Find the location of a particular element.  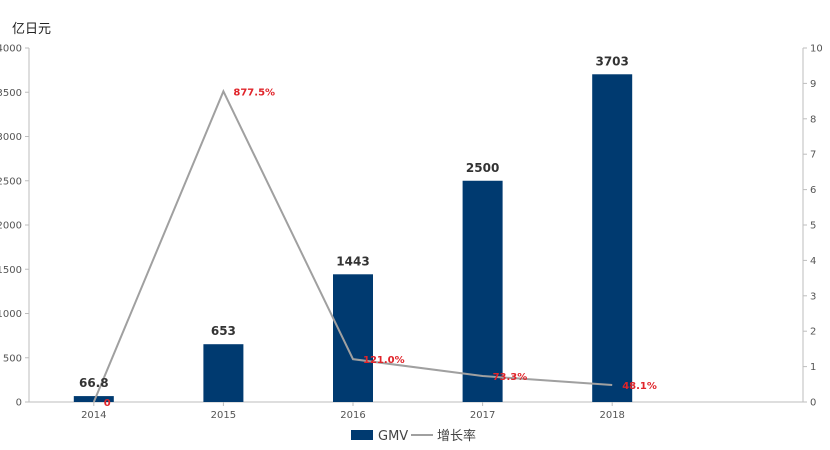

gmv-bar-label: 66.8 is located at coordinates (94, 383).